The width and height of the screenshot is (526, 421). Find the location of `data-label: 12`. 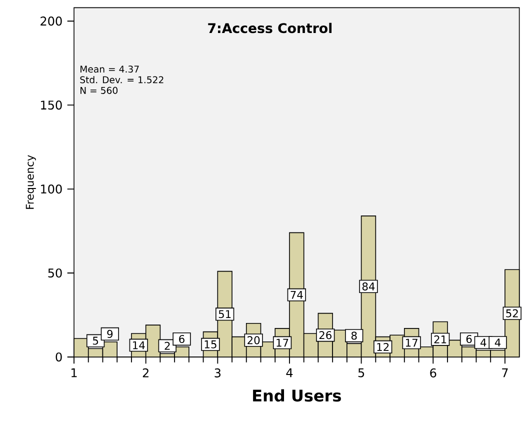

data-label: 12 is located at coordinates (383, 346).